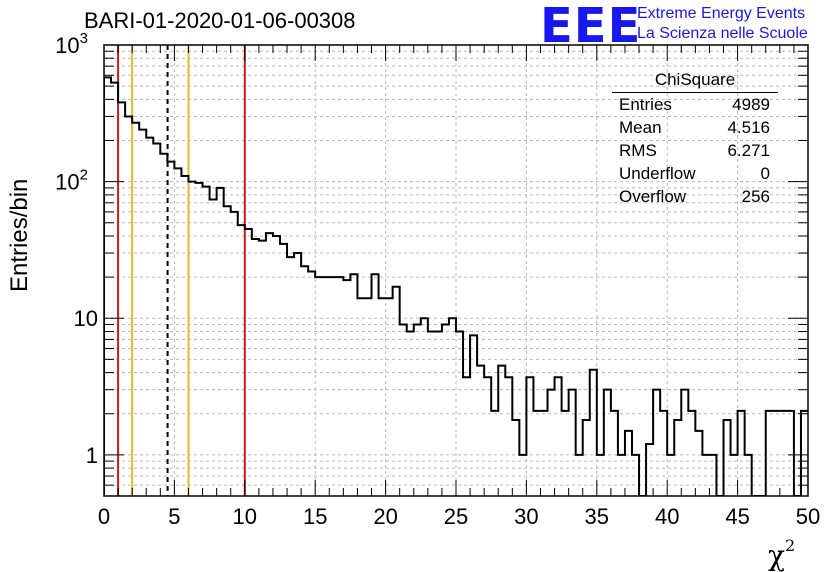  What do you see at coordinates (640, 127) in the screenshot?
I see `stats-label: Mean` at bounding box center [640, 127].